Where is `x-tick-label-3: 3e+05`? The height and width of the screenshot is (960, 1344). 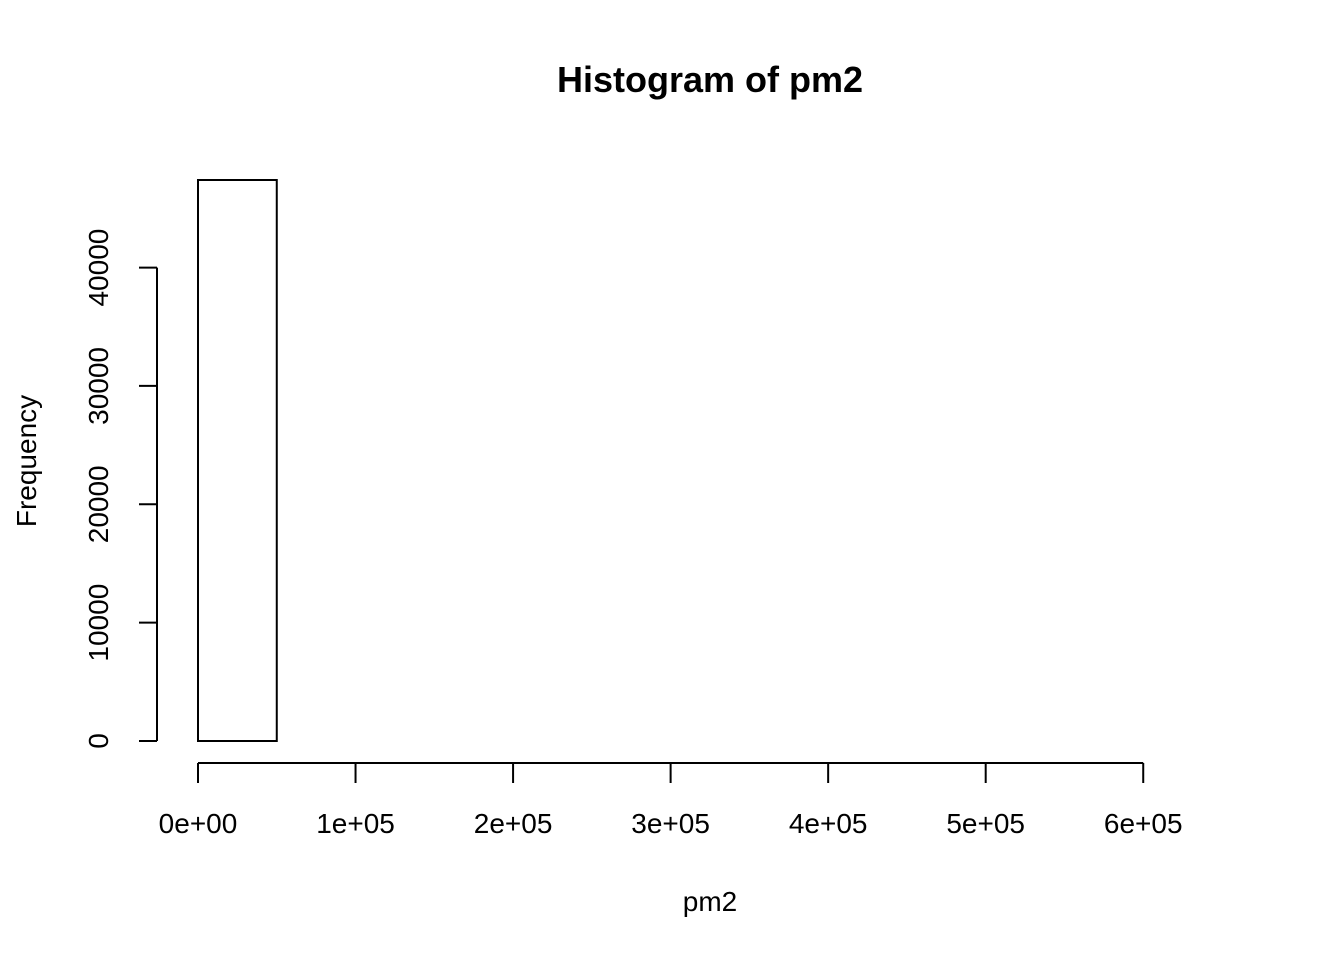
x-tick-label-3: 3e+05 is located at coordinates (670, 823).